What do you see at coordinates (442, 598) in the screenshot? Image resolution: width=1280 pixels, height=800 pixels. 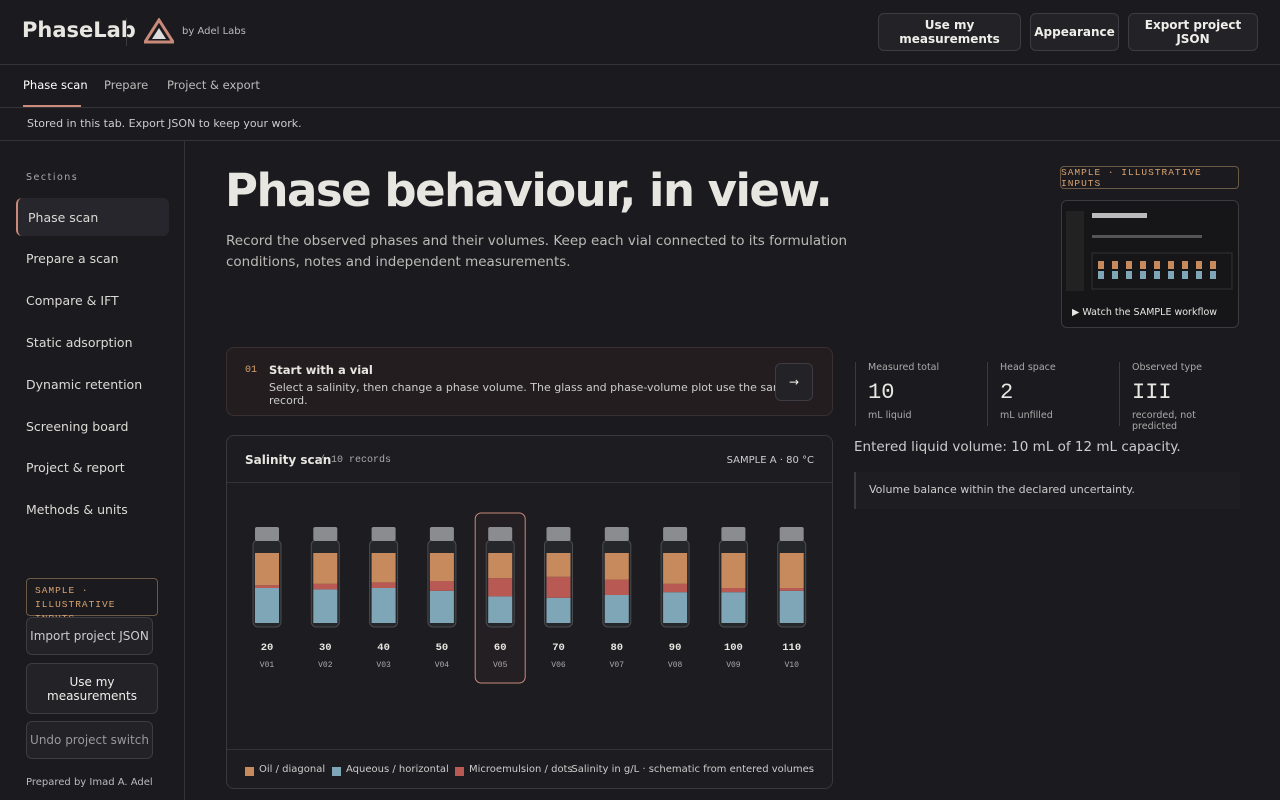 I see `vial: 50 V04` at bounding box center [442, 598].